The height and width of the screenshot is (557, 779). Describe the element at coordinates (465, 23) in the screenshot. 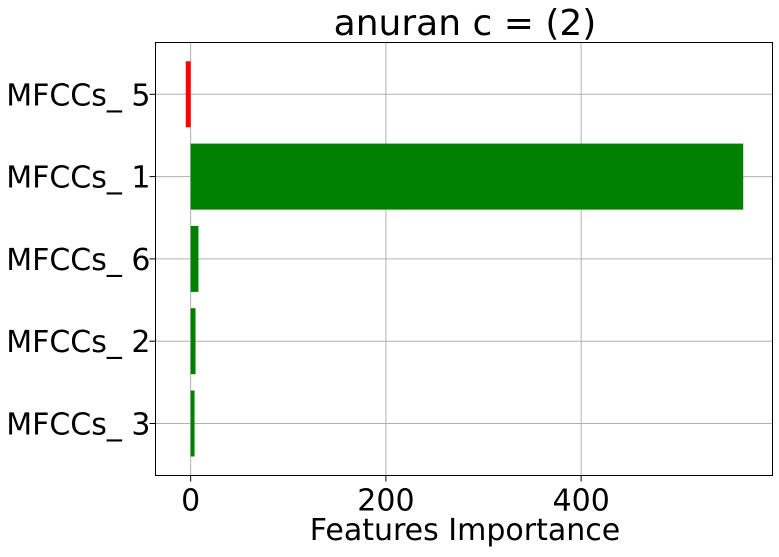

I see `chart-title: anuran c = (2)` at that location.